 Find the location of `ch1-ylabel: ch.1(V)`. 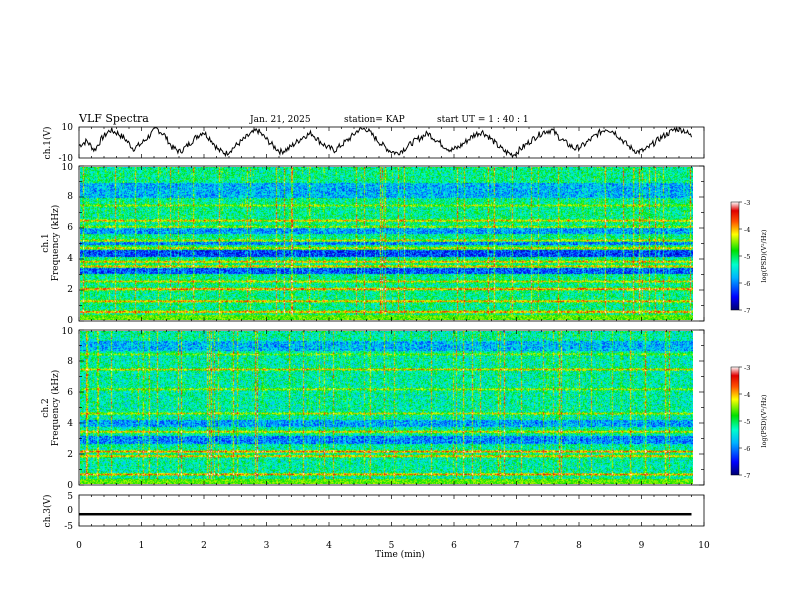

ch1-ylabel: ch.1(V) is located at coordinates (47, 143).